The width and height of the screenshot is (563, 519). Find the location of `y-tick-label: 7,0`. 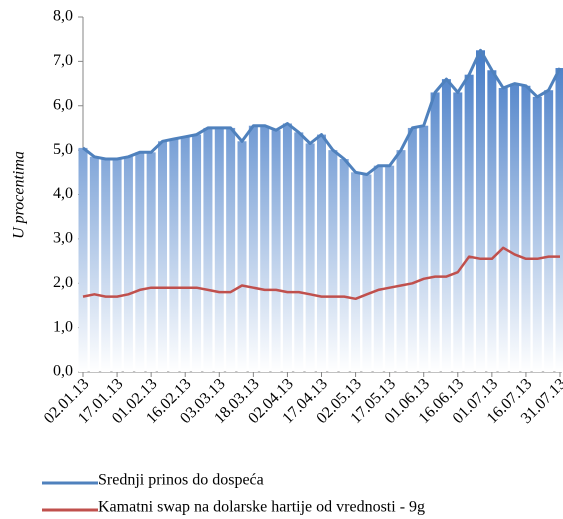

y-tick-label: 7,0 is located at coordinates (63, 60).